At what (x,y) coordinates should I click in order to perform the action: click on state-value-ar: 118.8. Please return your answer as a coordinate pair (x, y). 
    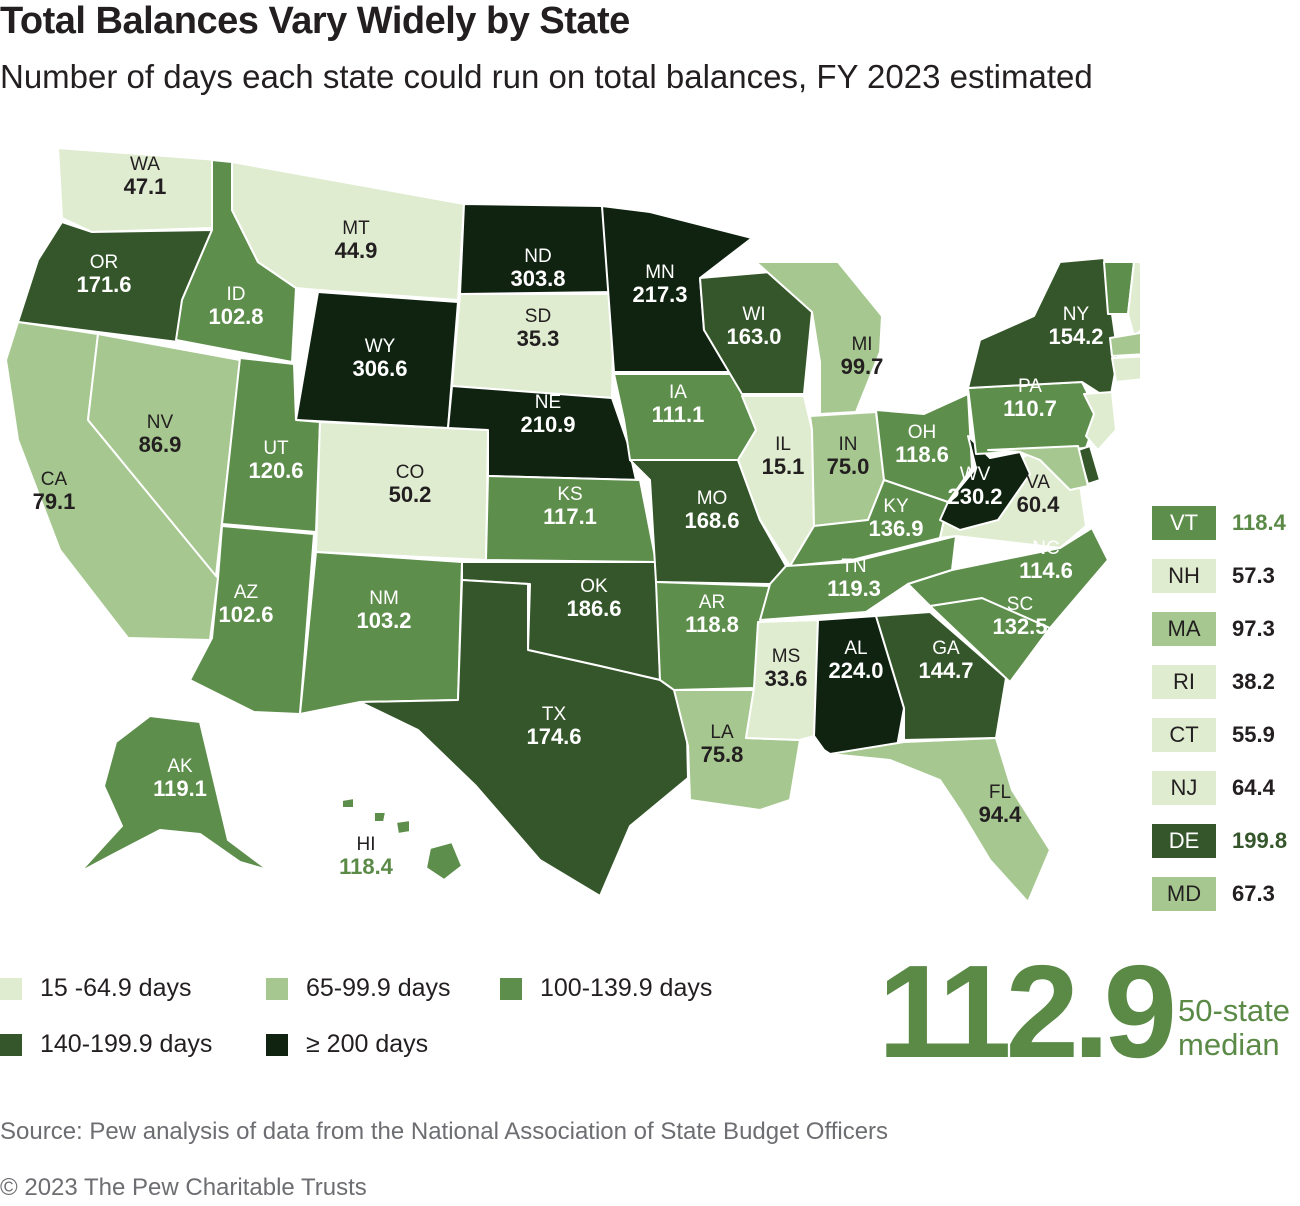
    Looking at the image, I should click on (712, 624).